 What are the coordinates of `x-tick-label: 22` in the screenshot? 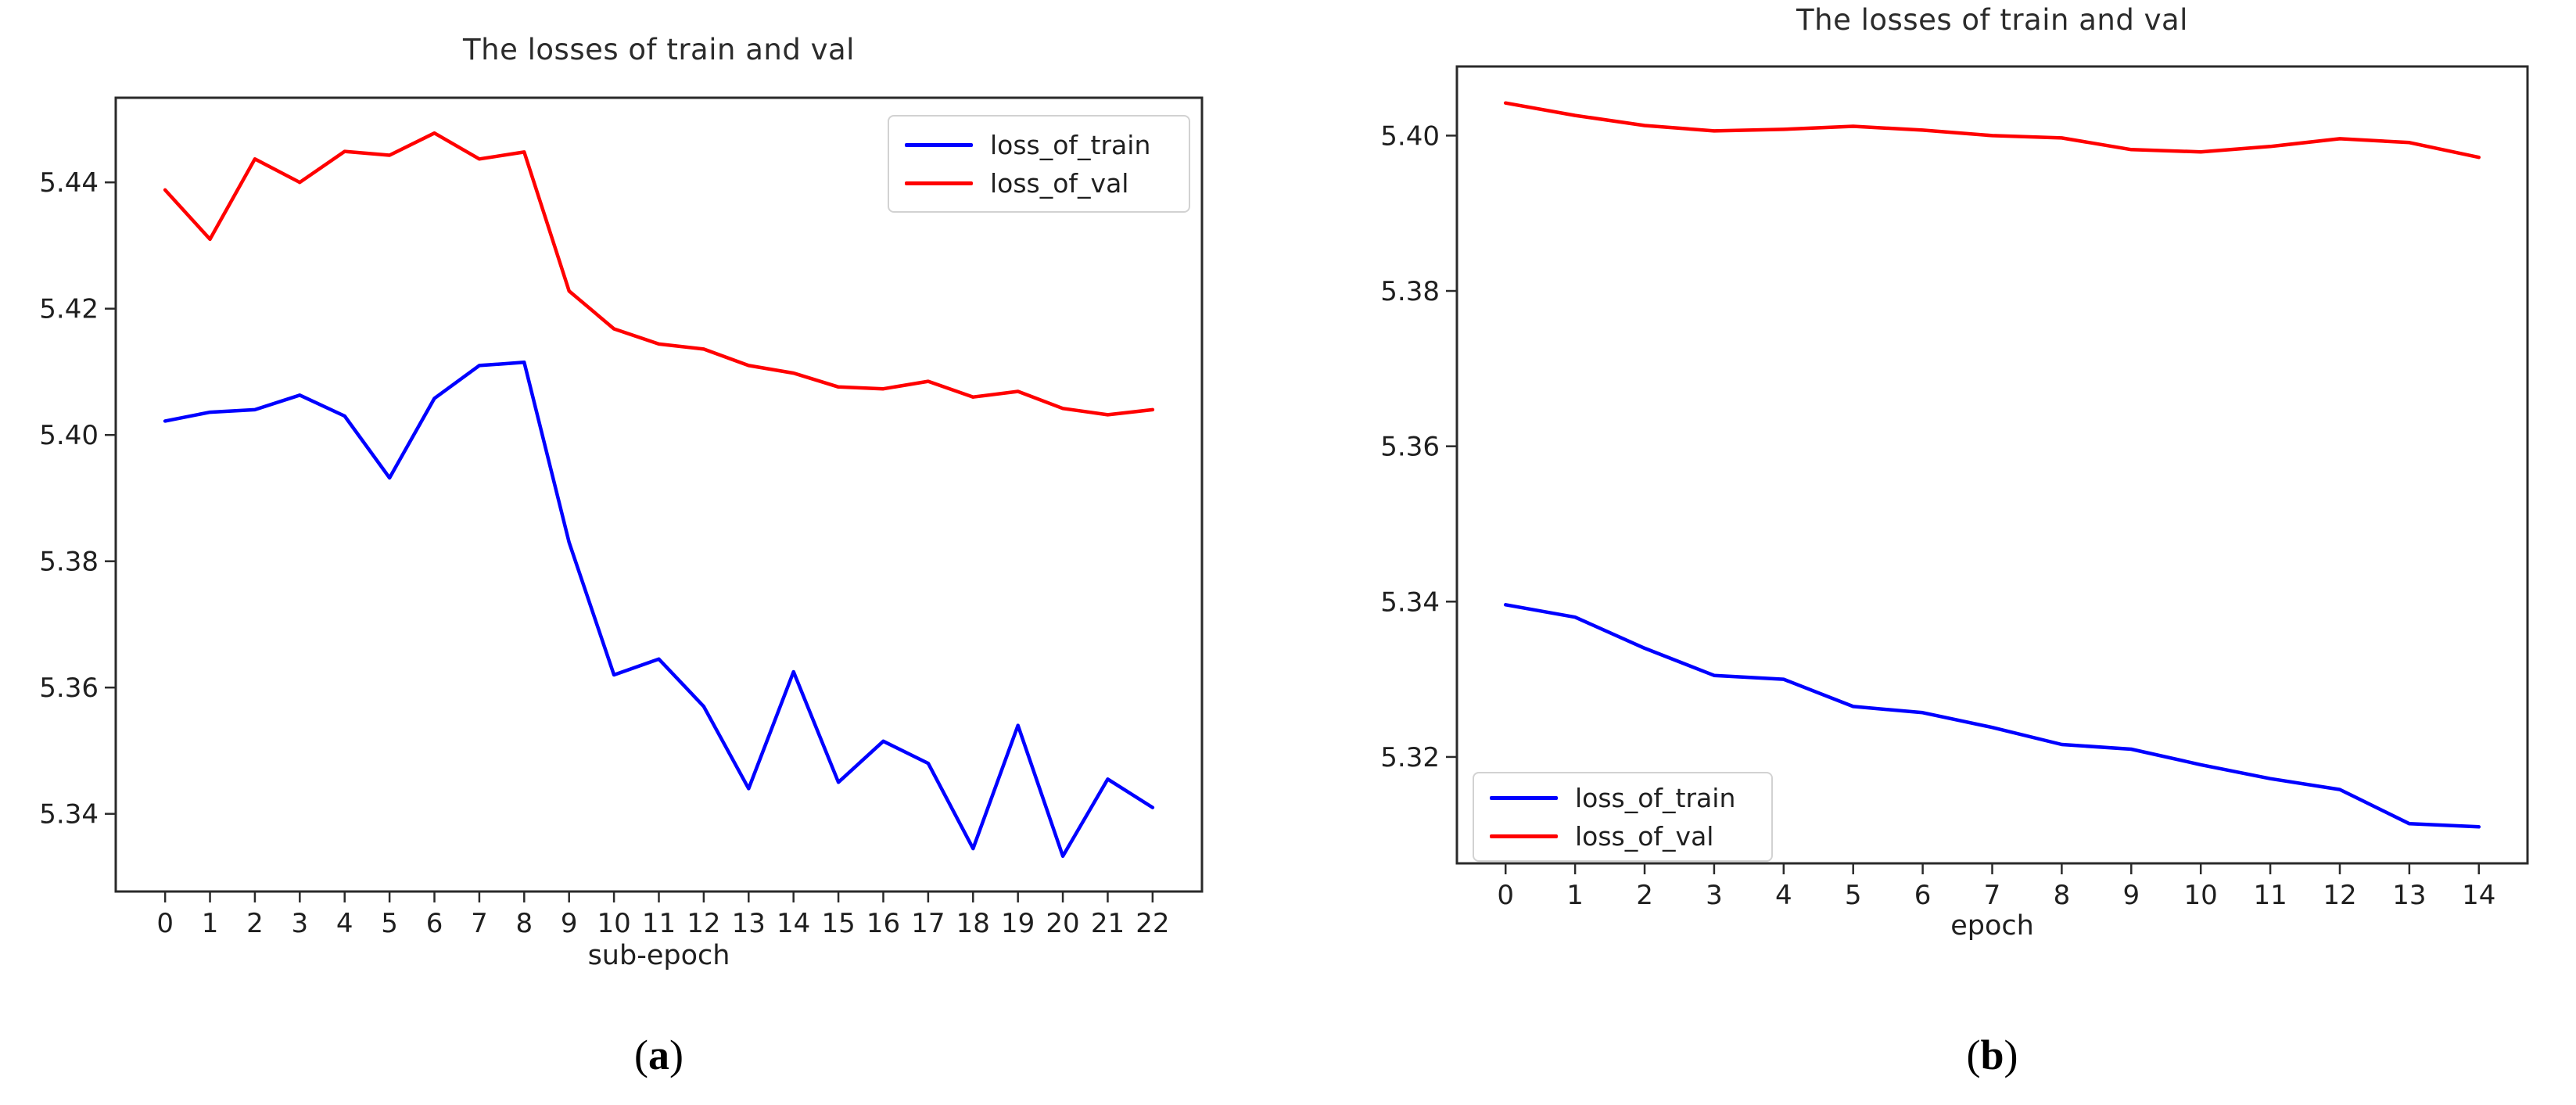 It's located at (1152, 923).